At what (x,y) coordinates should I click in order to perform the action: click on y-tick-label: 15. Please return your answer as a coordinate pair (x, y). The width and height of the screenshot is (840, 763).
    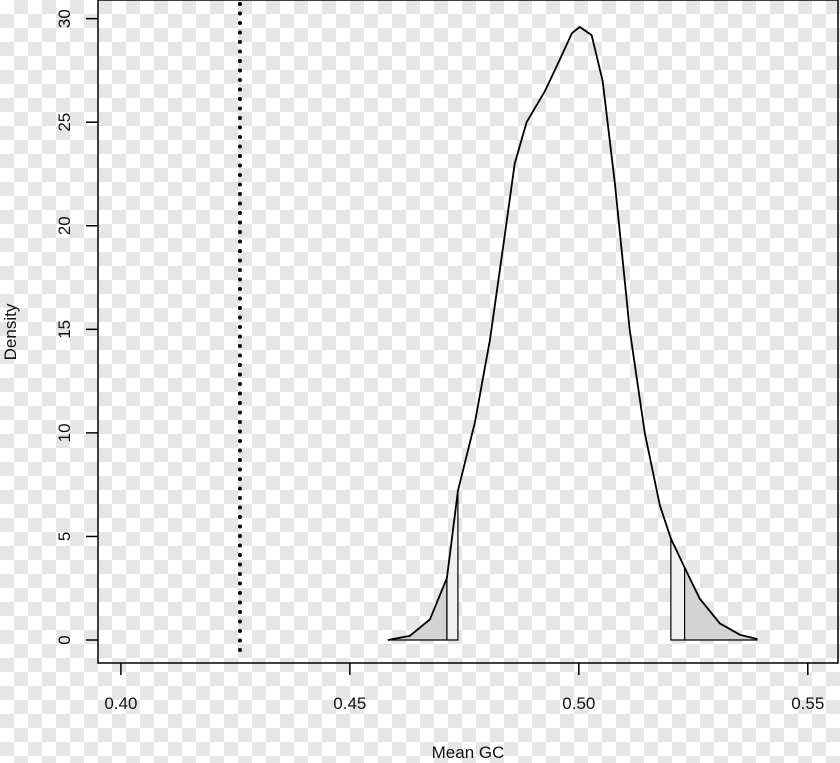
    Looking at the image, I should click on (64, 329).